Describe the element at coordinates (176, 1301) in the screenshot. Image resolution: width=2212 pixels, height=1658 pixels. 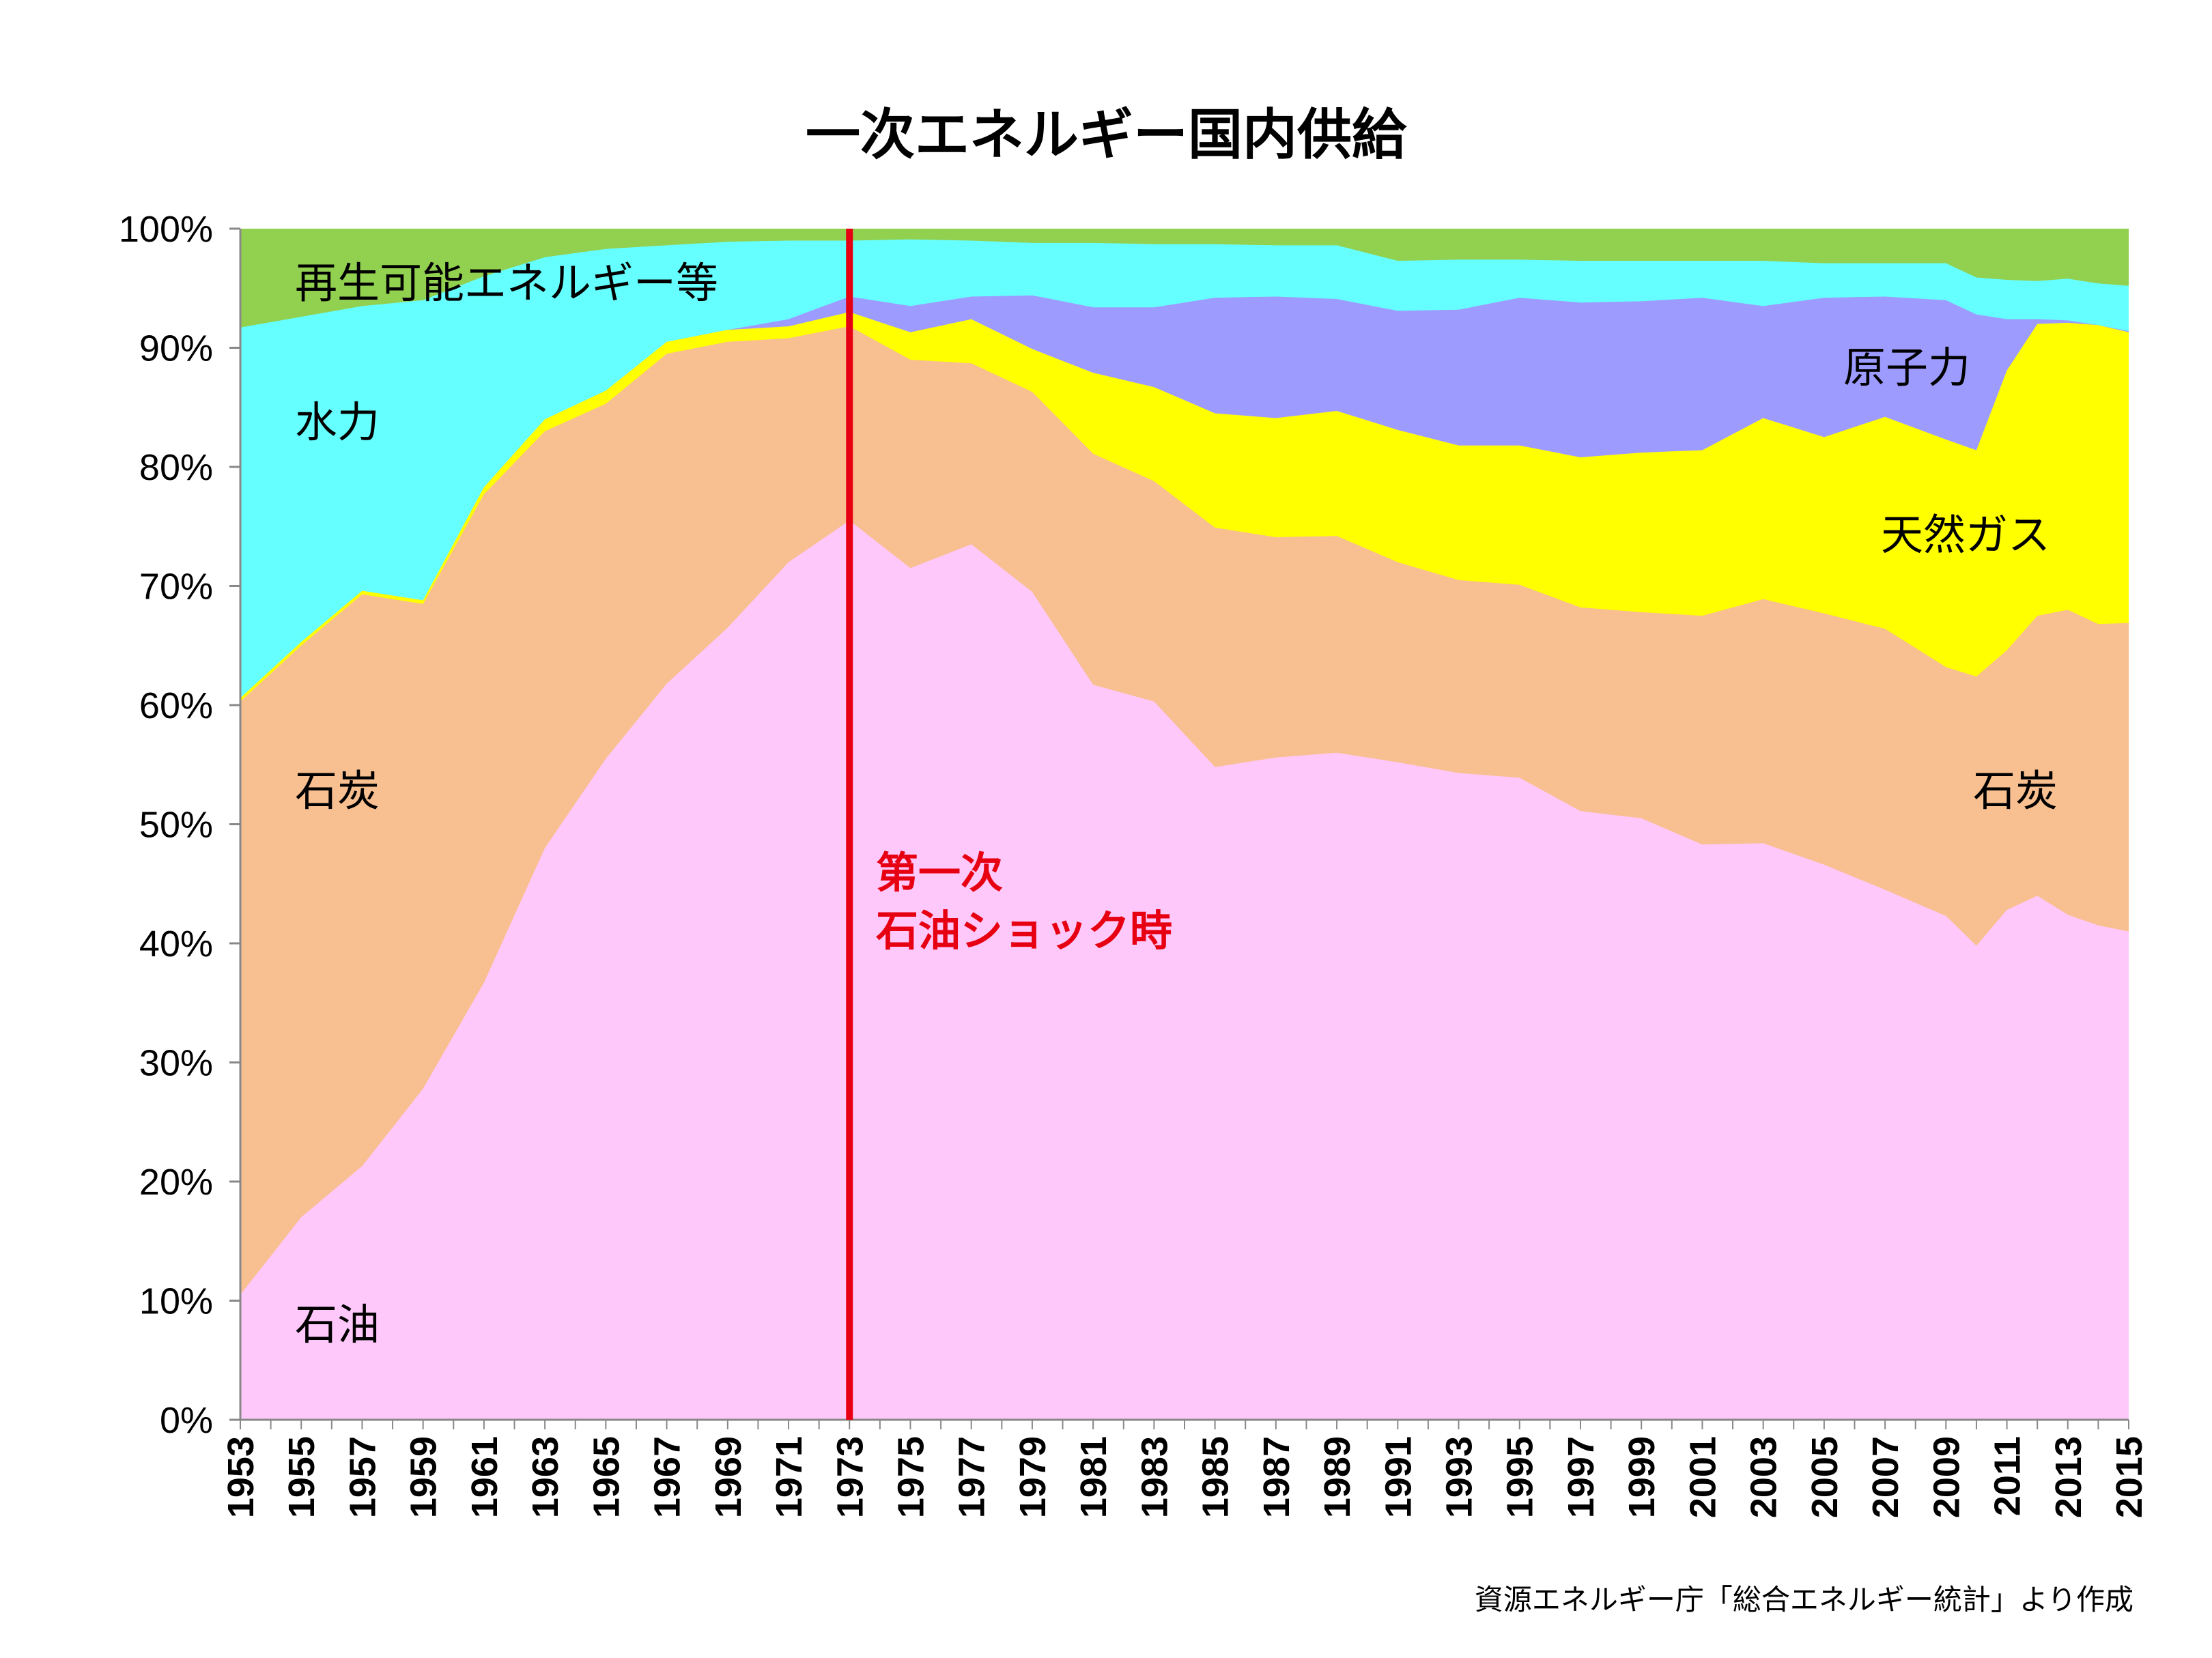
I see `y-tick-label: 10%` at that location.